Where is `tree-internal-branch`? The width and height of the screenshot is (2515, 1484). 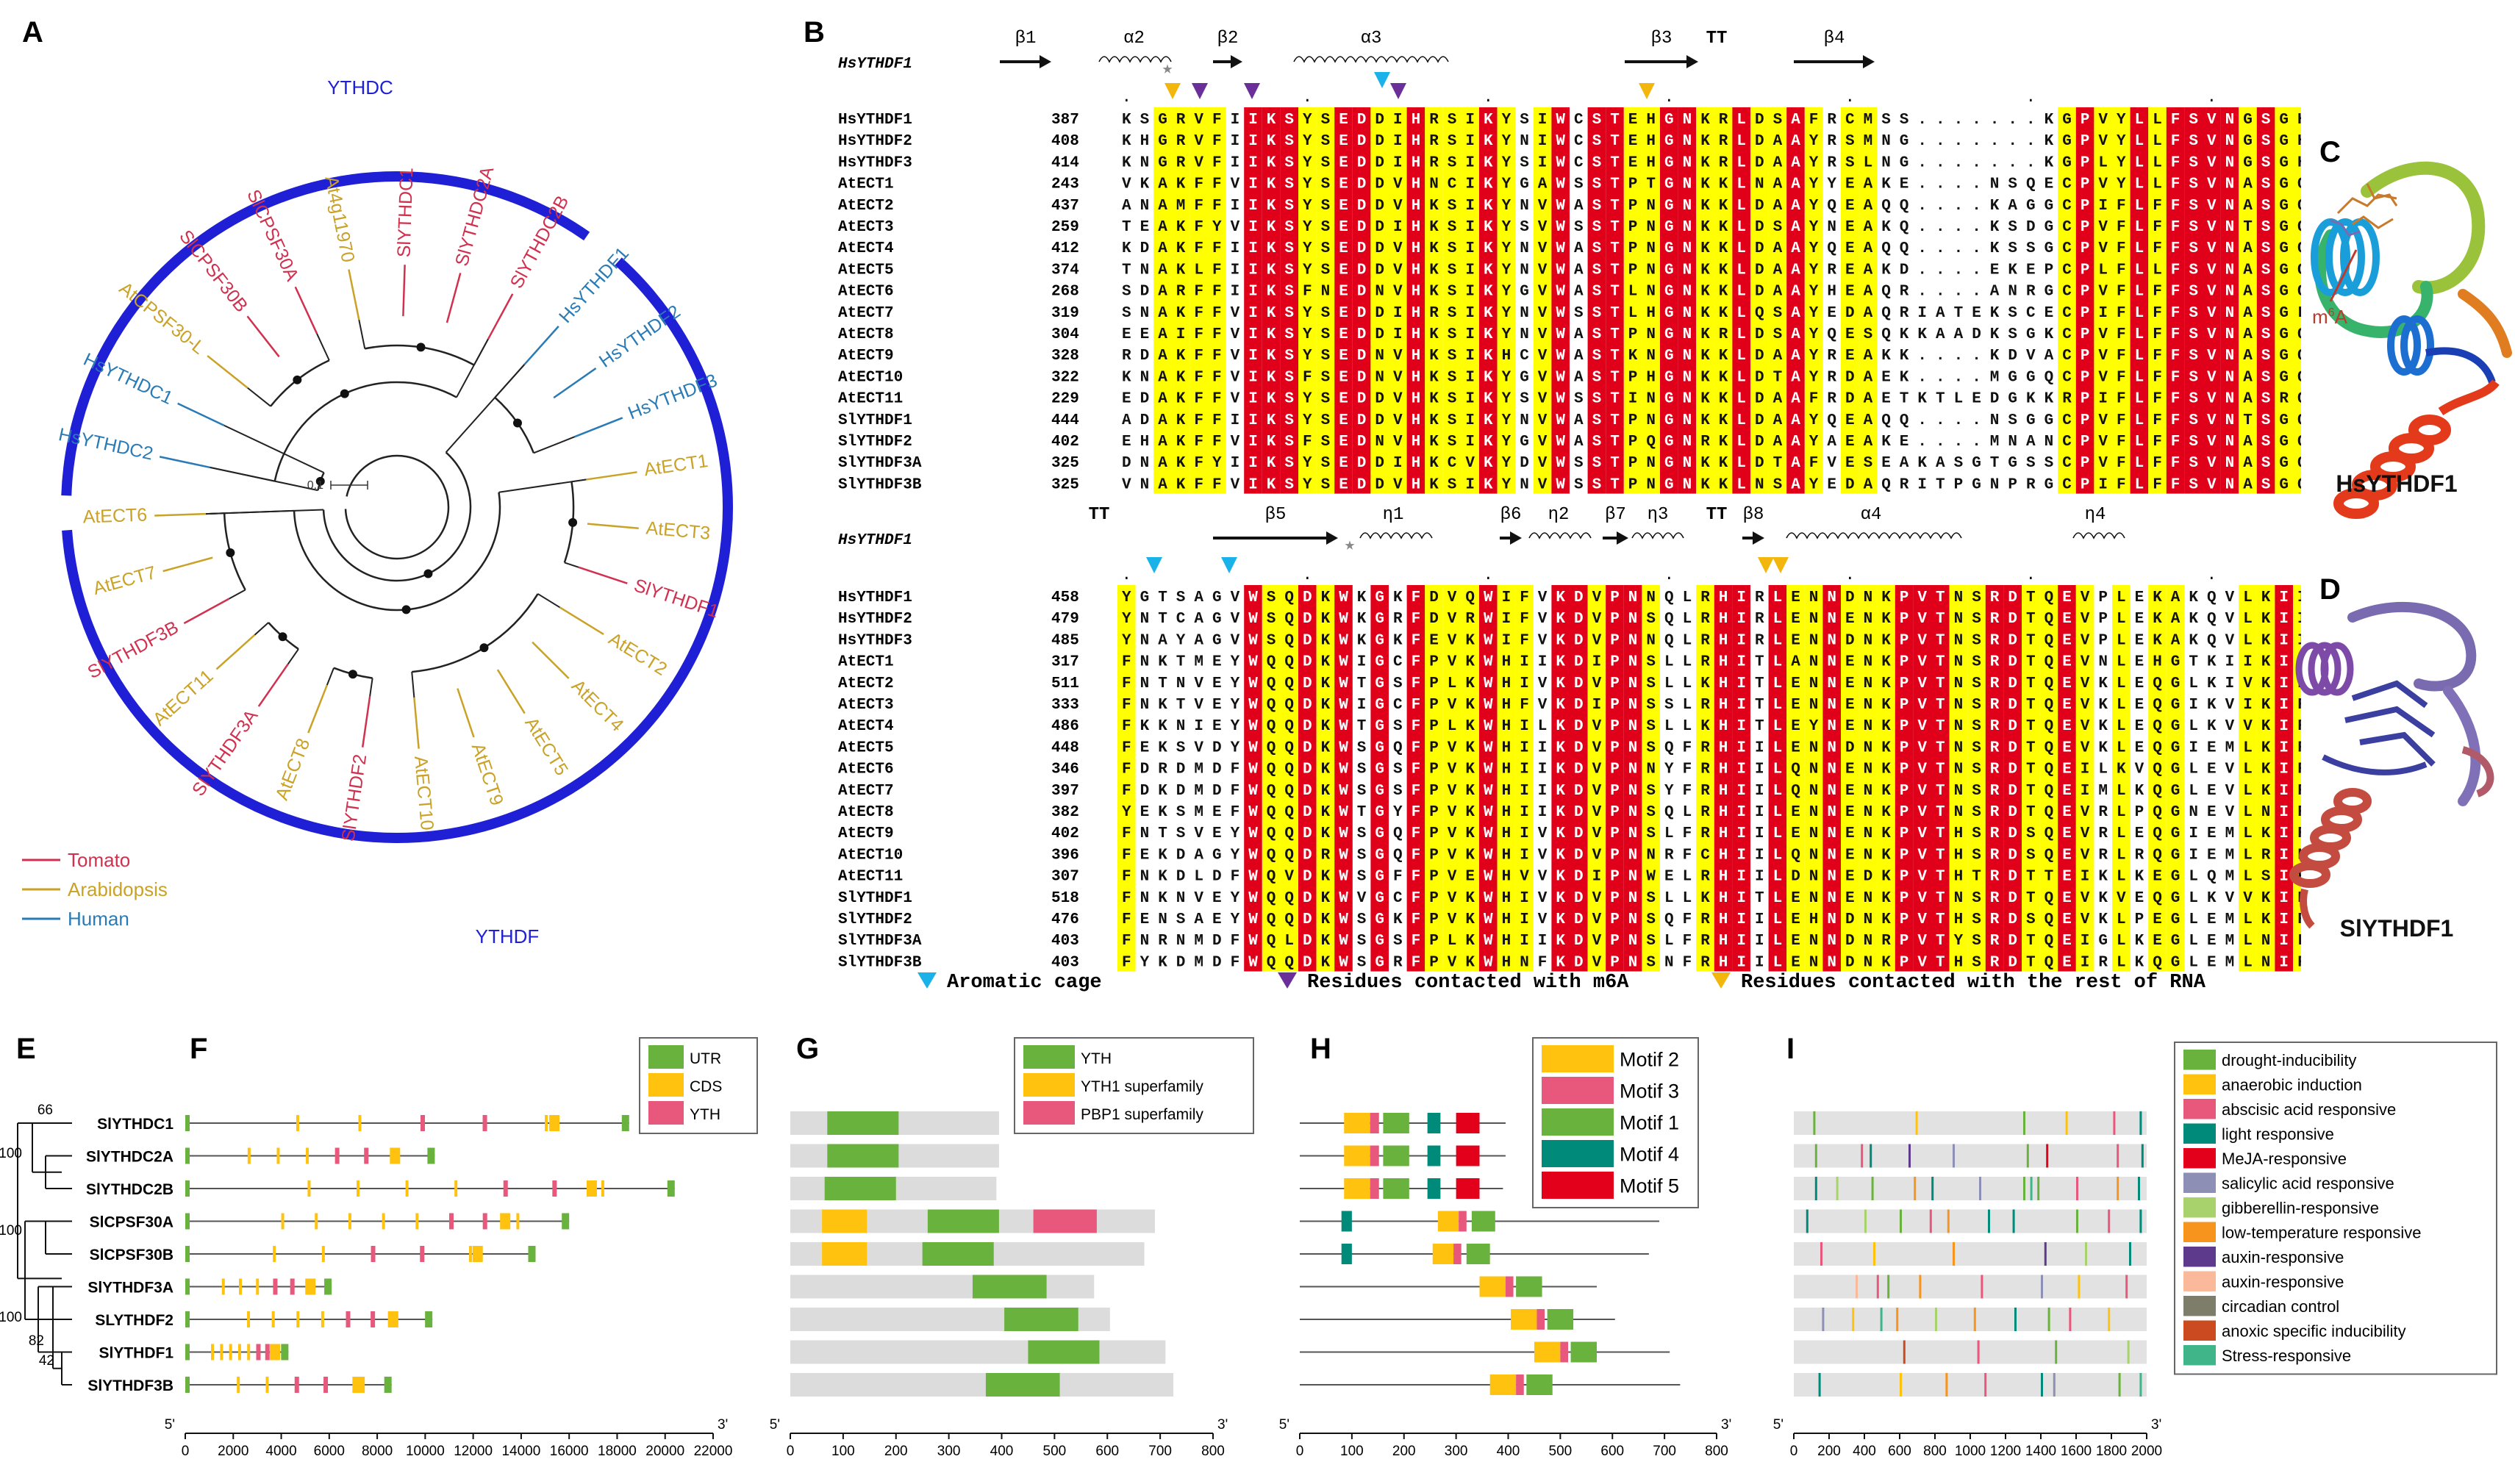 tree-internal-branch is located at coordinates (261, 629).